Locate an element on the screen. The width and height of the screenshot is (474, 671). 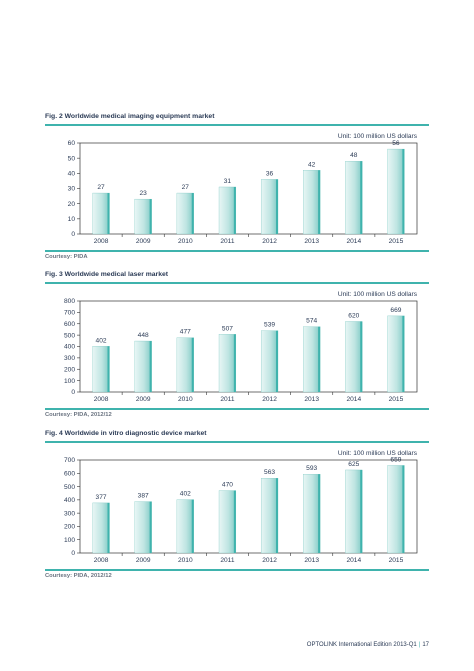
courtesy-note: Courtesy: PIDA is located at coordinates (66, 257).